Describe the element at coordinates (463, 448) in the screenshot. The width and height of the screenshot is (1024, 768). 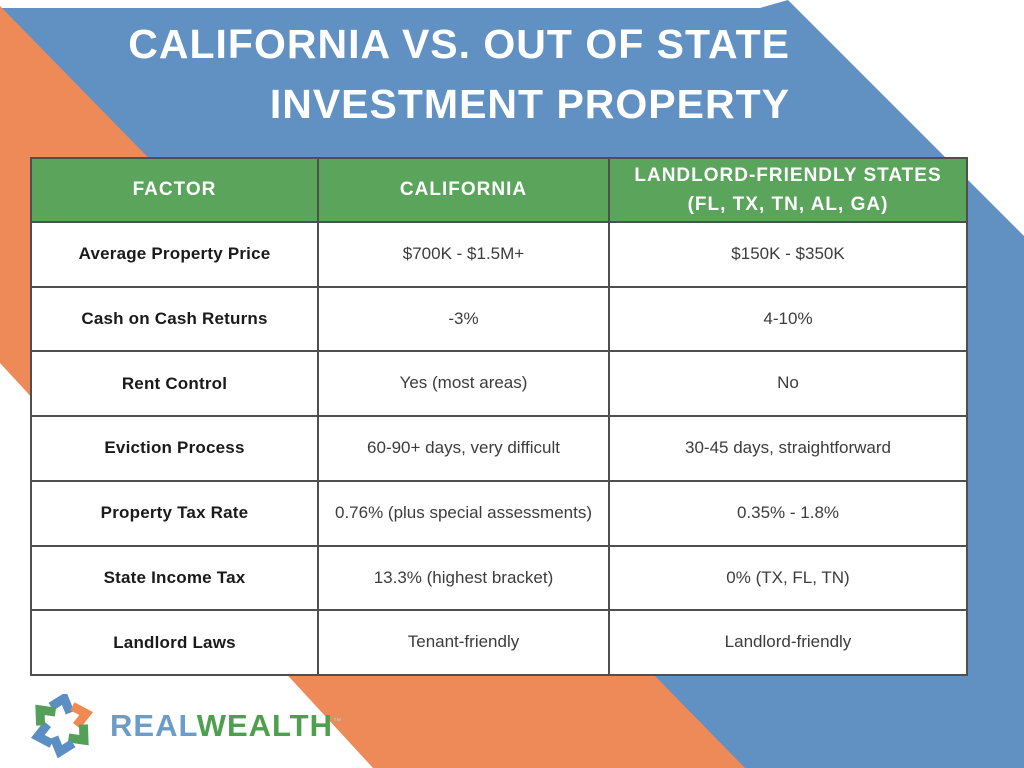
I see `value-cell: 60-90+ days, very difficult` at that location.